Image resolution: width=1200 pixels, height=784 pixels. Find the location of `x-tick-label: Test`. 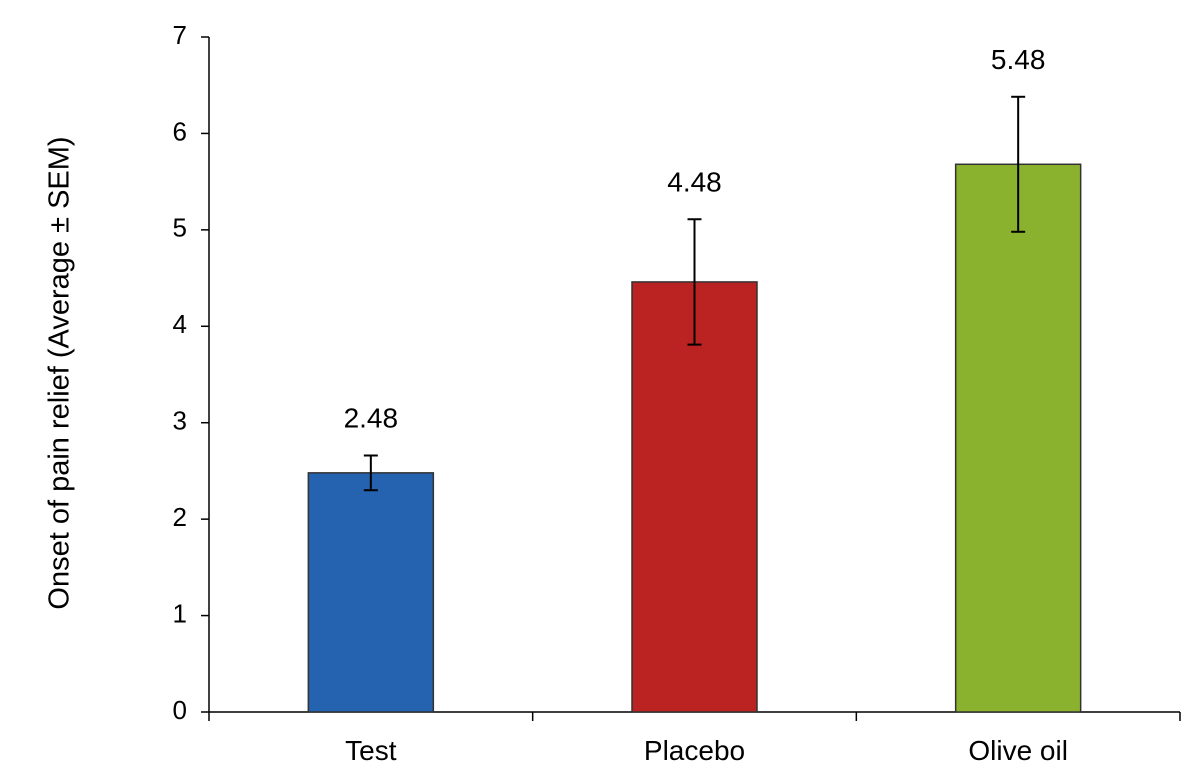

x-tick-label: Test is located at coordinates (371, 750).